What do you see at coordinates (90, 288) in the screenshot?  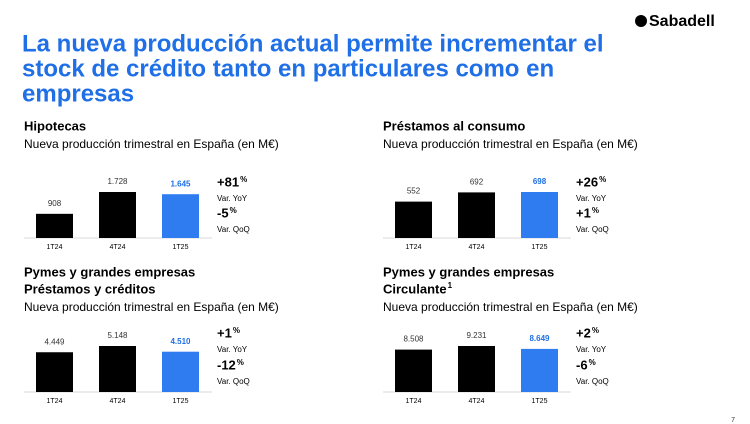 I see `chart-title: Préstamos y créditos` at bounding box center [90, 288].